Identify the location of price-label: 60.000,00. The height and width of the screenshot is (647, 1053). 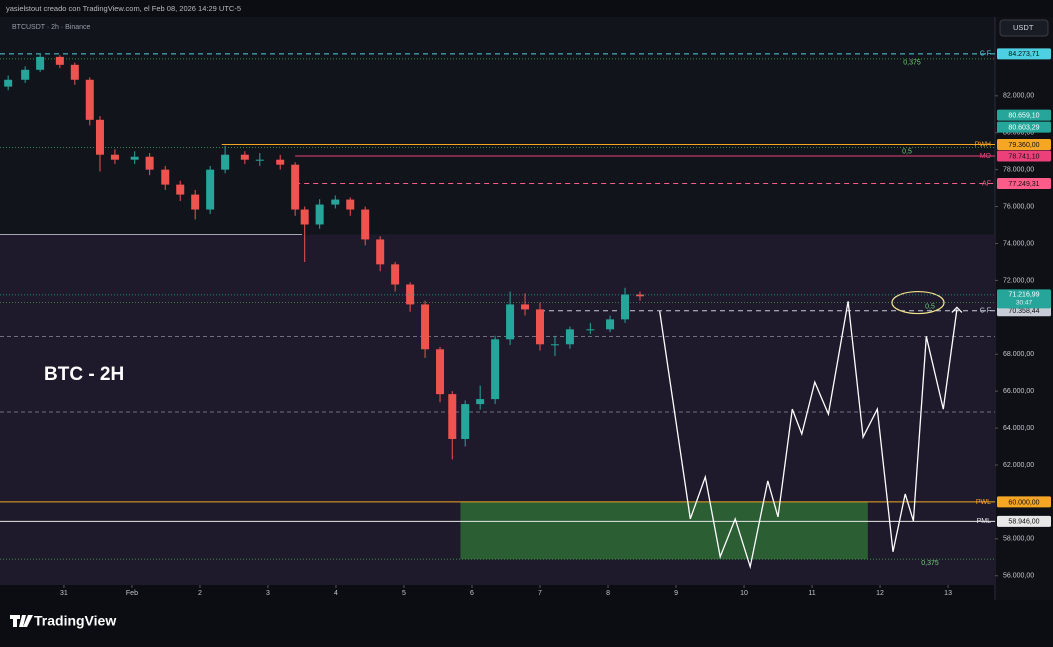
(1023, 502).